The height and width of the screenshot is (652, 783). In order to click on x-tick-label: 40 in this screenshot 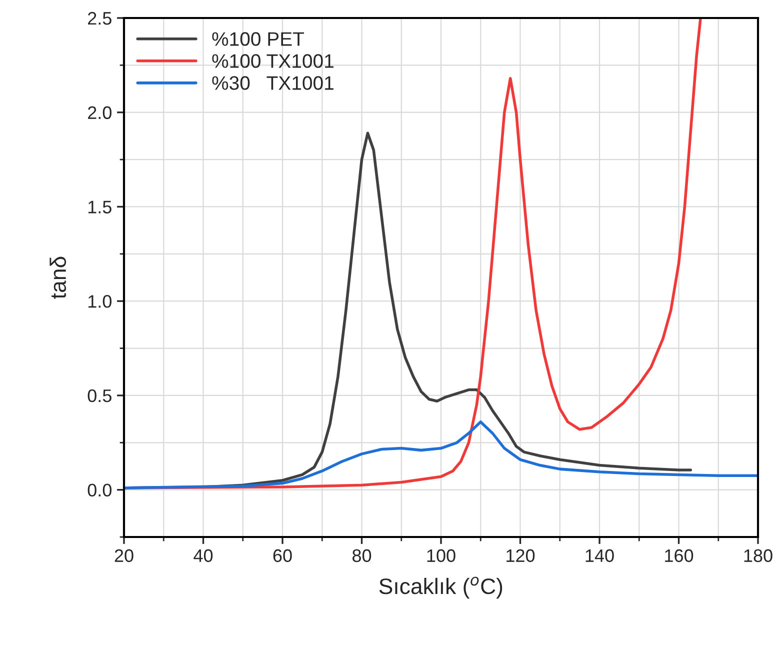, I will do `click(203, 555)`.